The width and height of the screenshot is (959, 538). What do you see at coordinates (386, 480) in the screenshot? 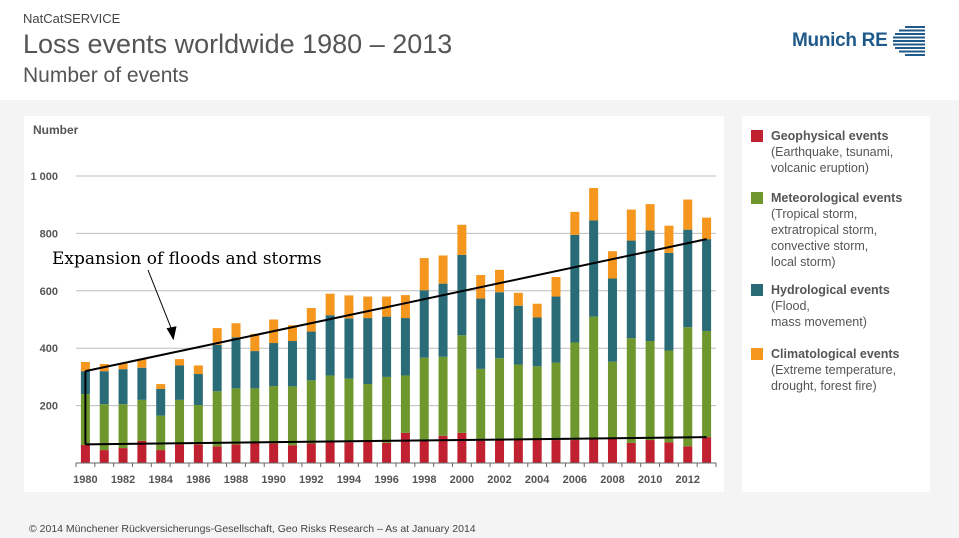
I see `x-tick-label: 1996` at bounding box center [386, 480].